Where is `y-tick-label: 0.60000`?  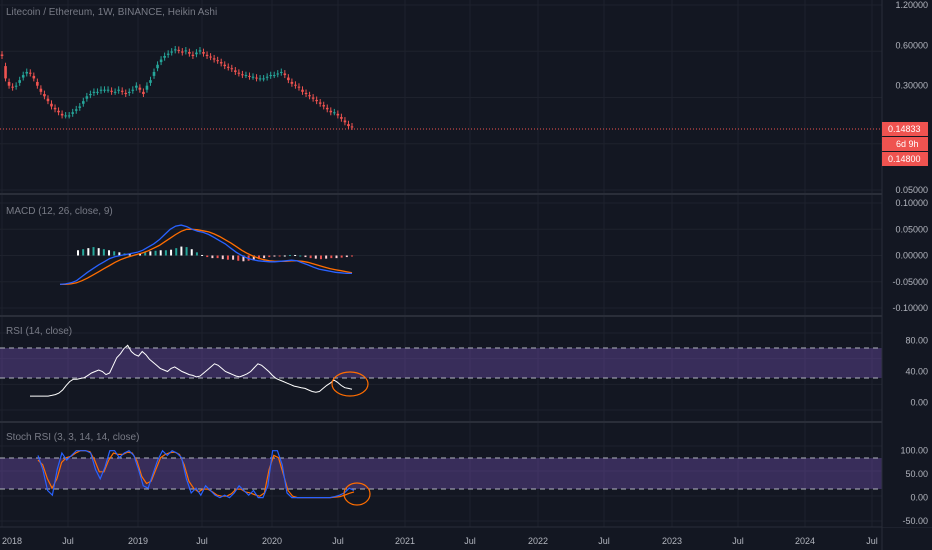
y-tick-label: 0.60000 is located at coordinates (911, 45).